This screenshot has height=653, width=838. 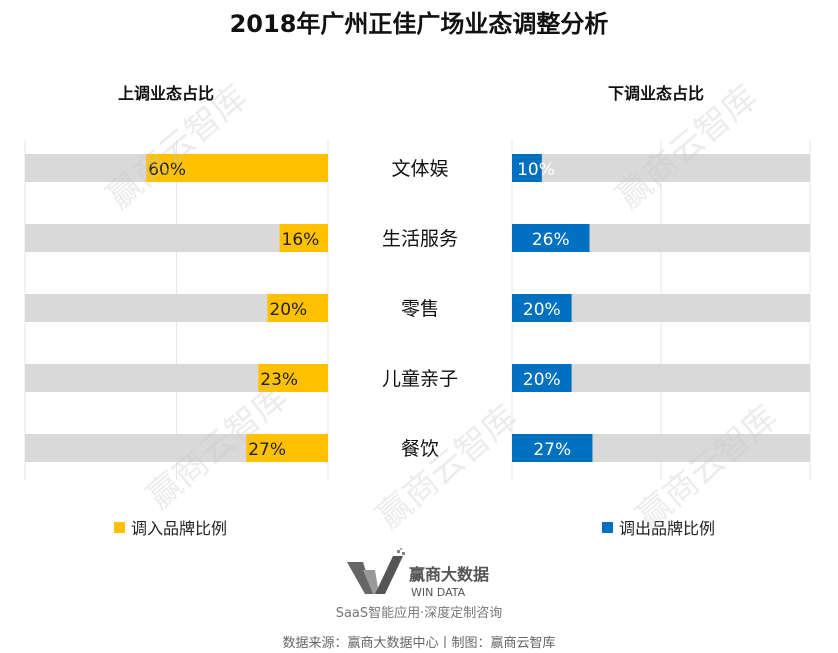 What do you see at coordinates (167, 170) in the screenshot?
I see `data-label: 60%` at bounding box center [167, 170].